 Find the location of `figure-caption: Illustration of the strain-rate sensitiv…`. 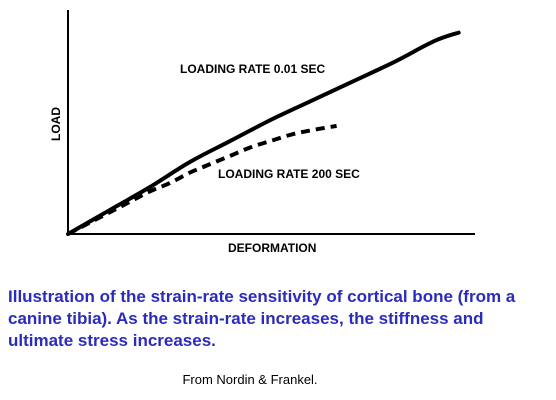

figure-caption: Illustration of the strain-rate sensitiv… is located at coordinates (262, 318).